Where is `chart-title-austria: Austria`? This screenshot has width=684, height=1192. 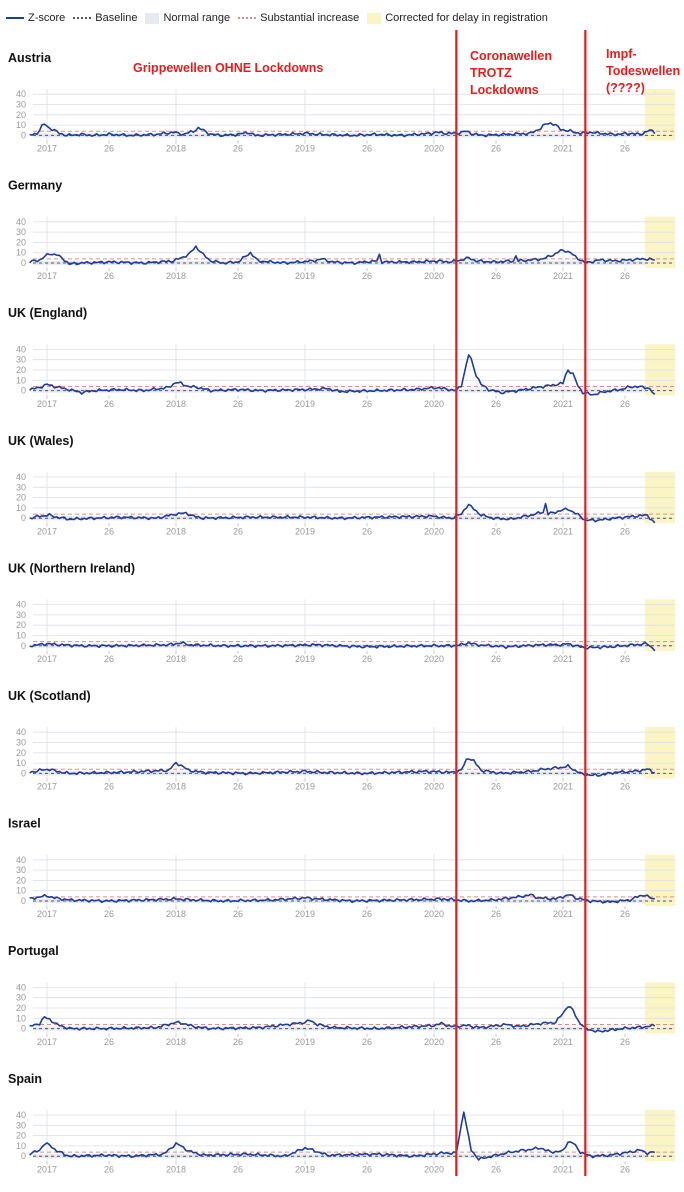 chart-title-austria: Austria is located at coordinates (30, 58).